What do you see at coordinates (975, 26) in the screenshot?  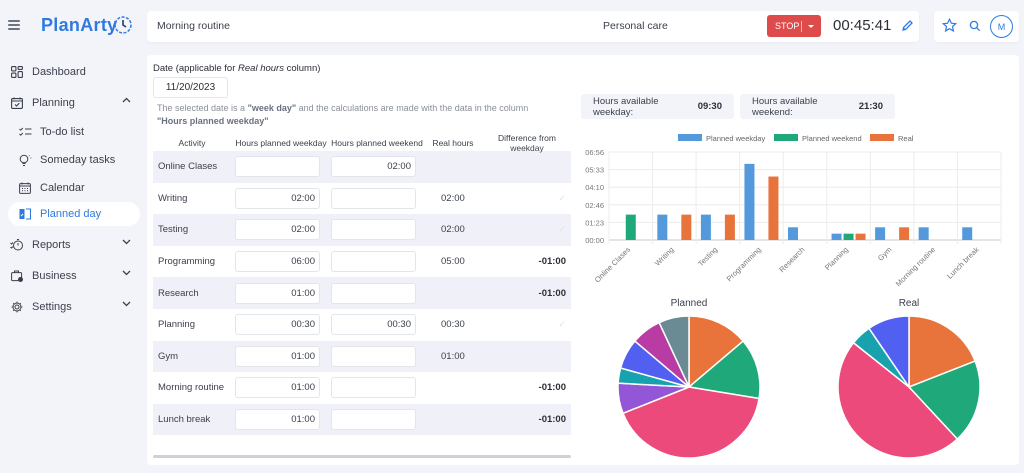 I see `search-icon` at bounding box center [975, 26].